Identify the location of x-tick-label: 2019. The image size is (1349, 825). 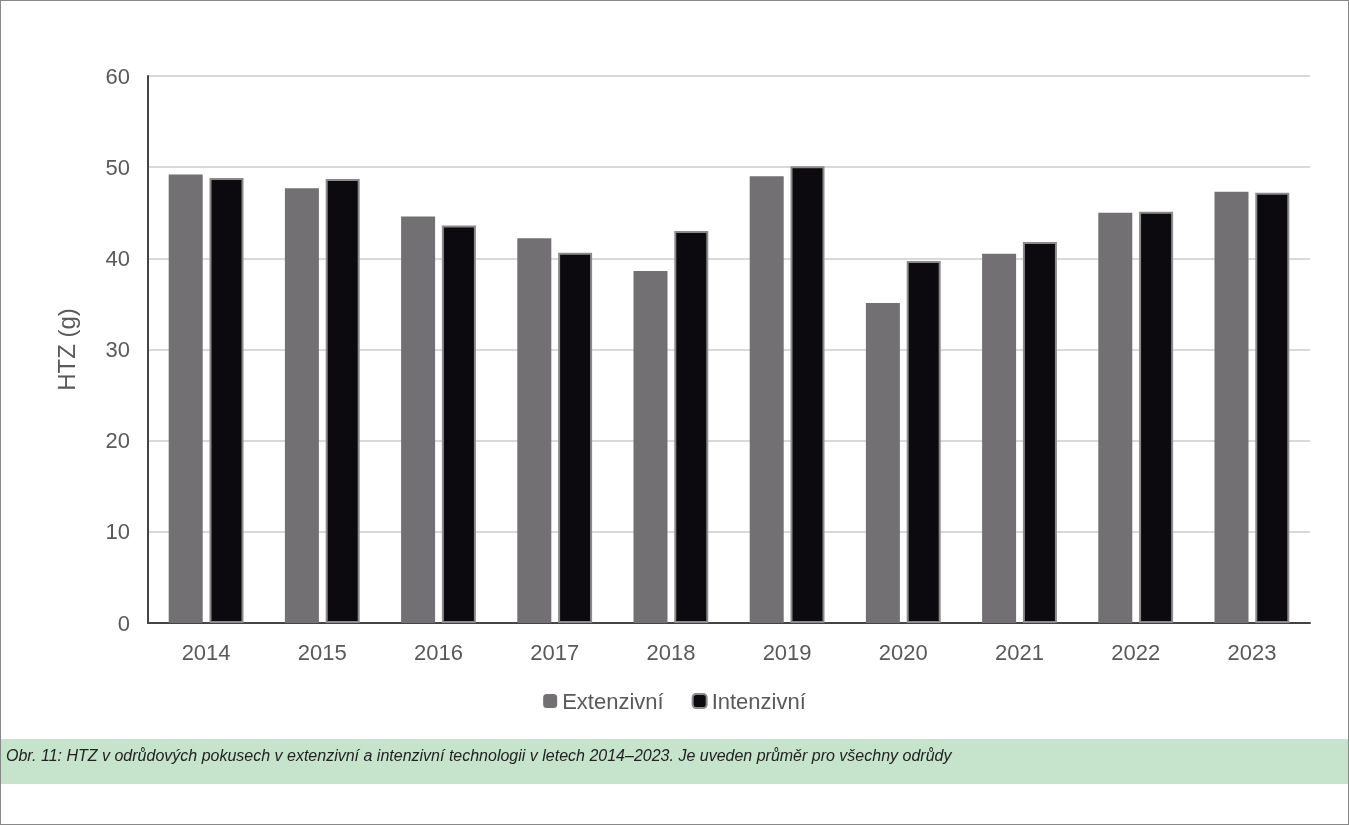
(787, 652).